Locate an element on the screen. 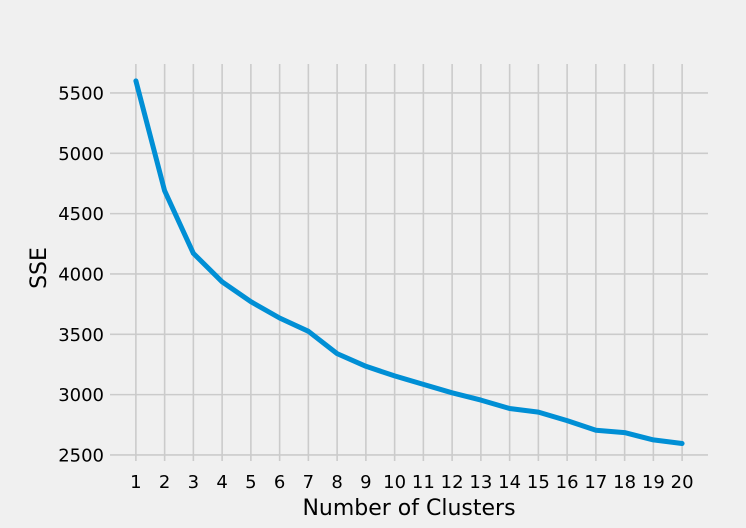  x-tick-labels: 1 2 3 4 5 6 7 8 9 10 11 12 13 14 15 16 17 18 19 20 is located at coordinates (411, 482).